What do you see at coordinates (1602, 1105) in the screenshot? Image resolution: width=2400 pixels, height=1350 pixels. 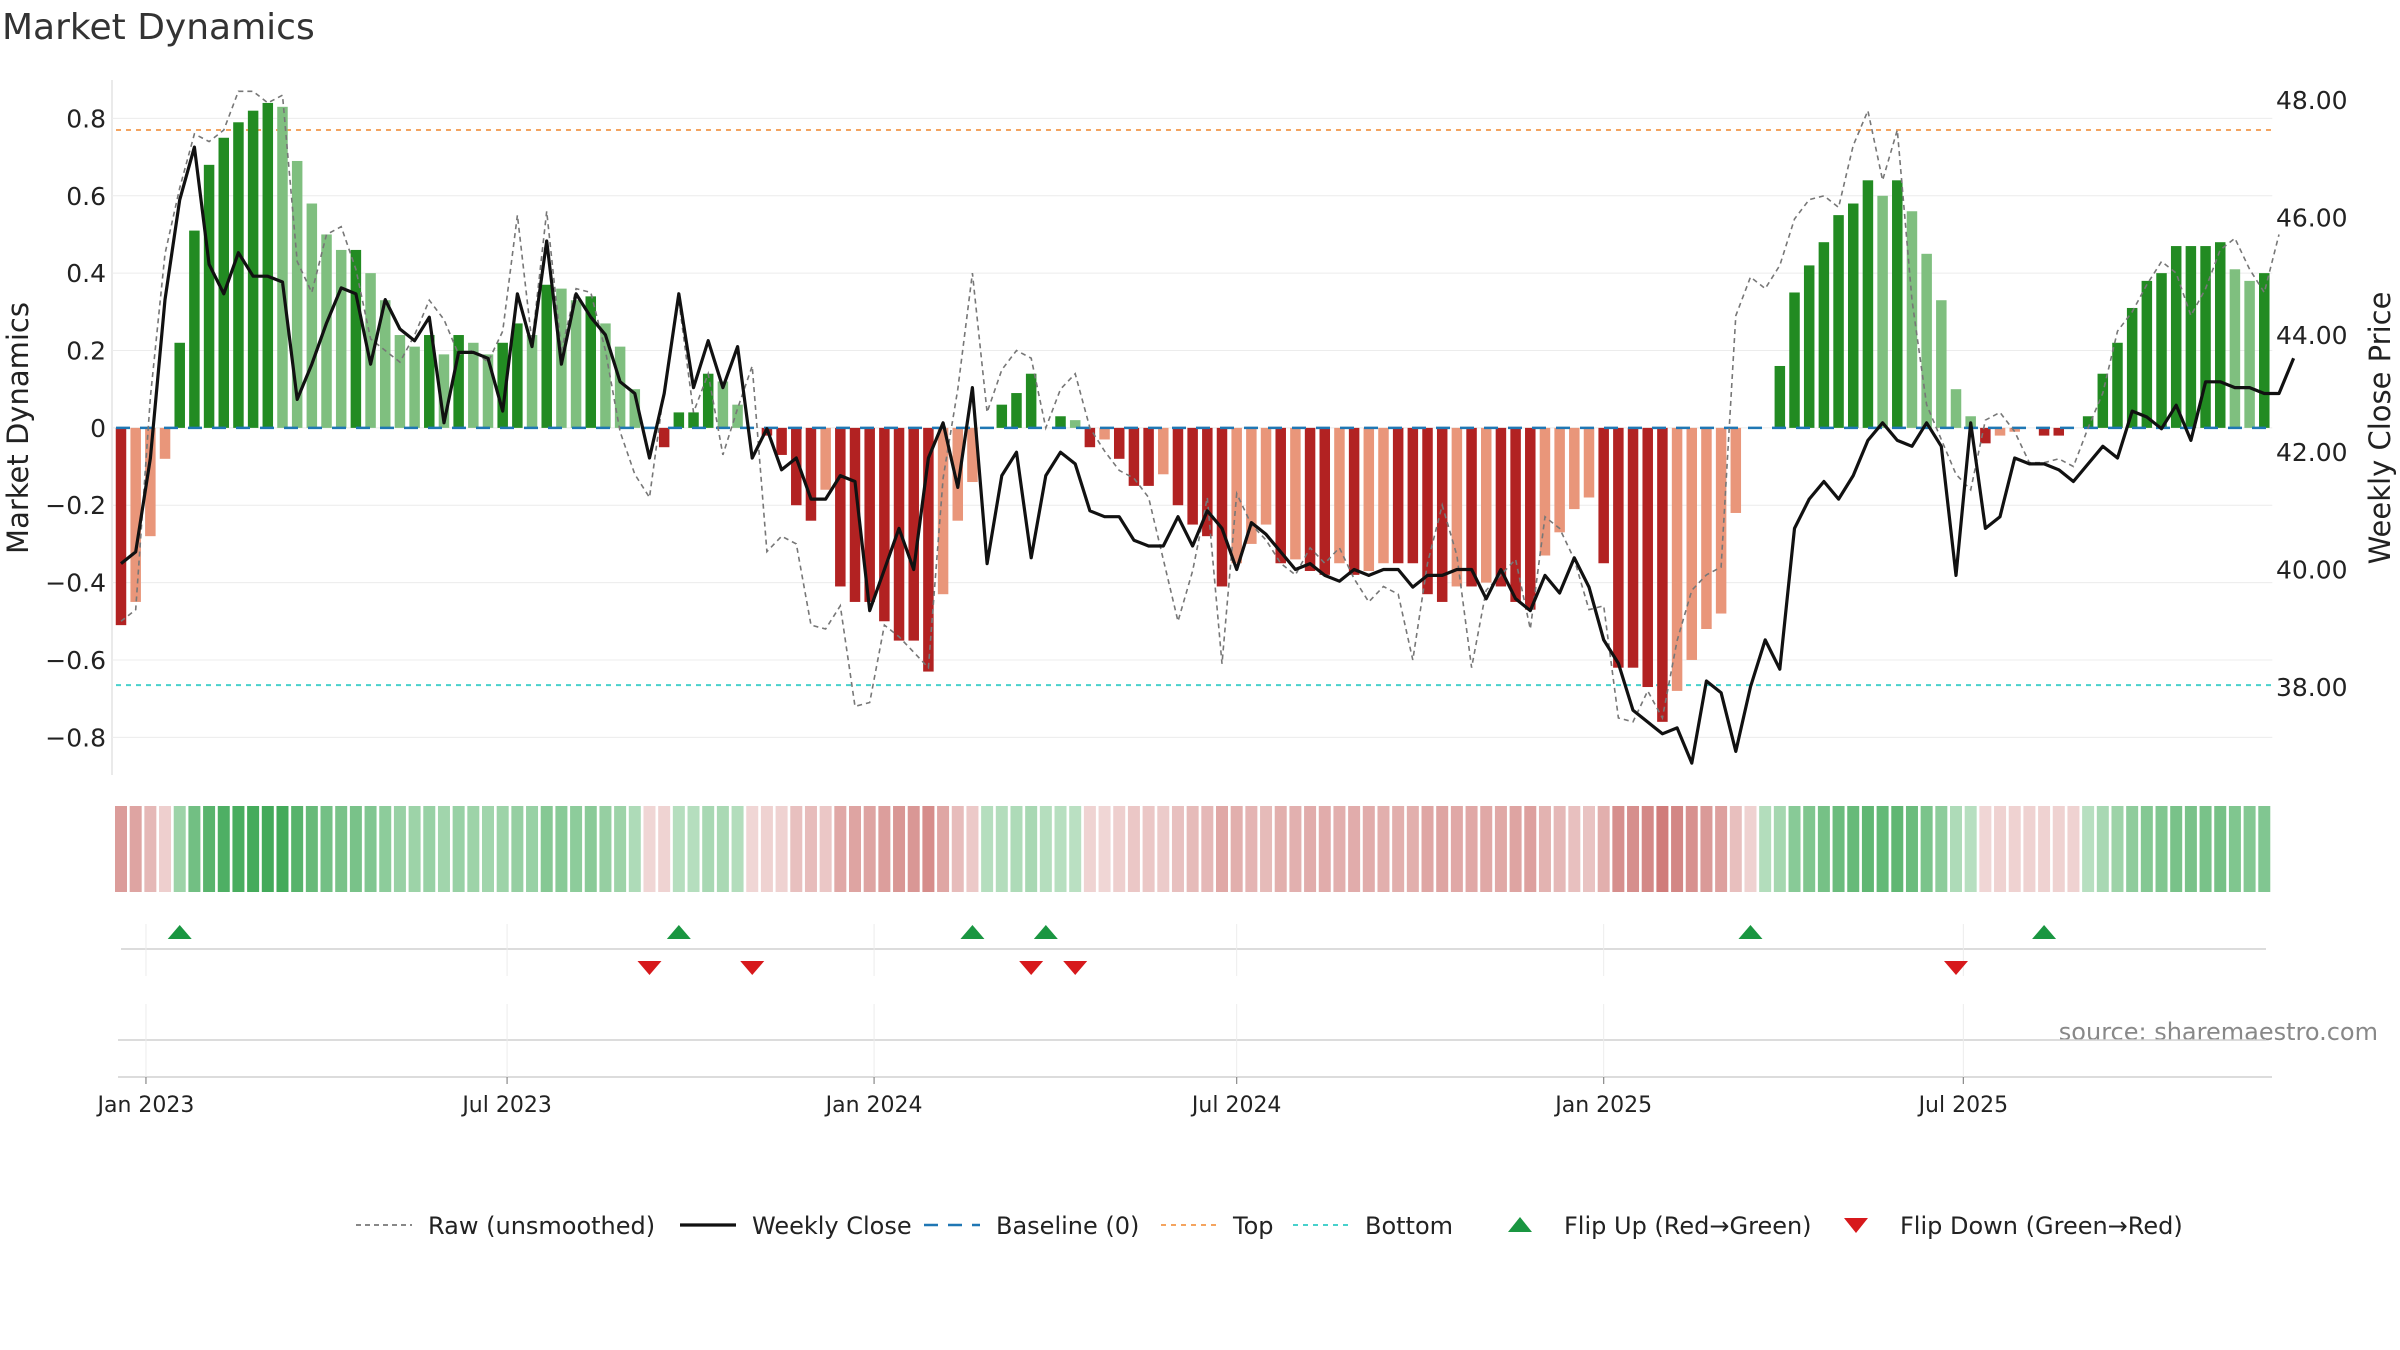 I see `x-tick-label: Jan 2025` at bounding box center [1602, 1105].